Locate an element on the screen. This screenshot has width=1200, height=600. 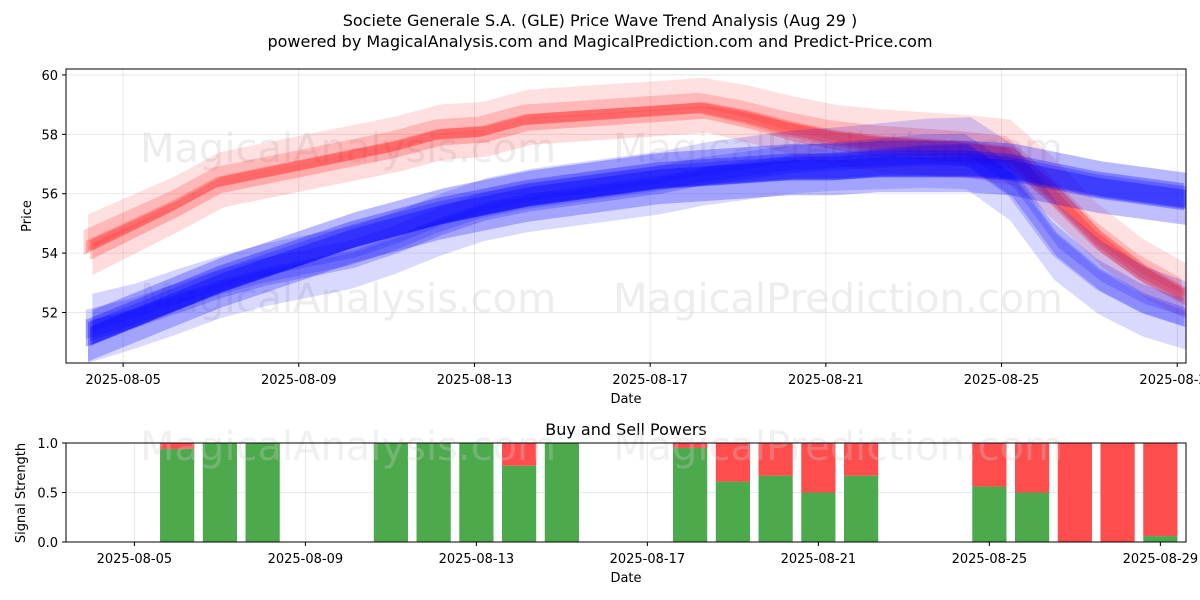
signal-x-tick-label: 2025-08-05 is located at coordinates (135, 559).